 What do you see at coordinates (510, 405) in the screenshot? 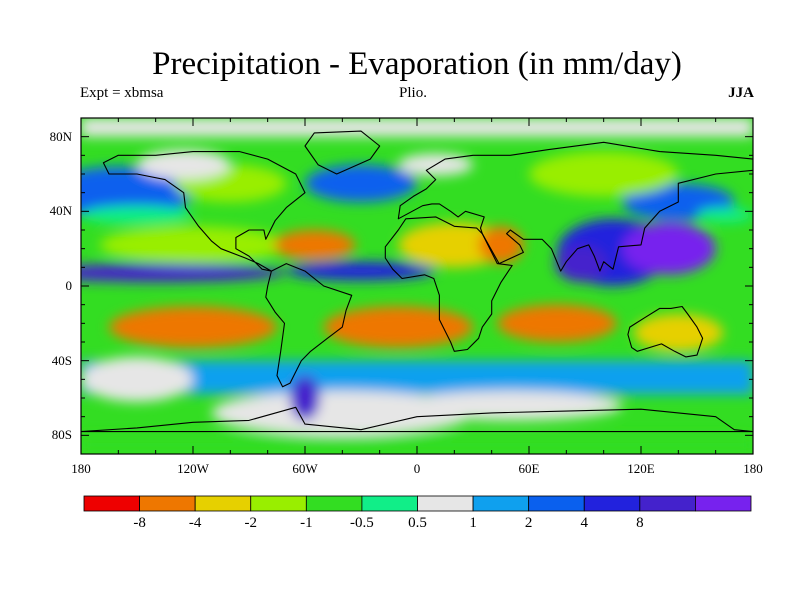
I see `south-indian-patch` at bounding box center [510, 405].